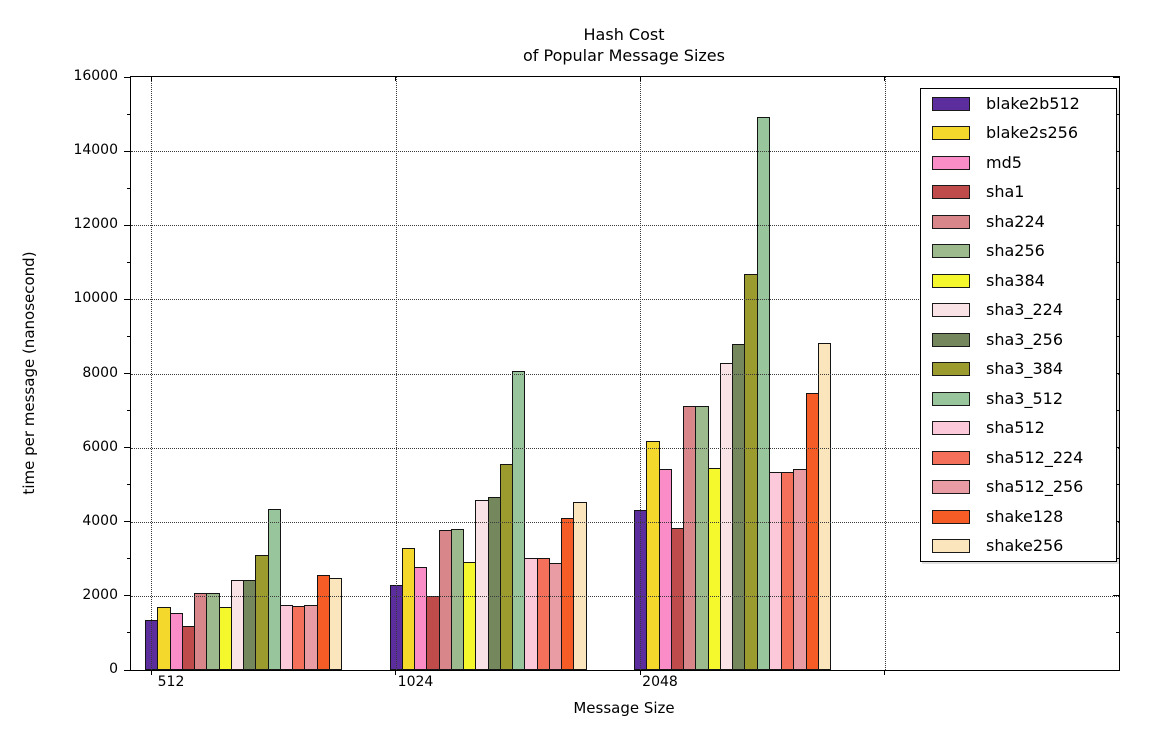  Describe the element at coordinates (1018, 370) in the screenshot. I see `legend-item-sha3_384: sha3_384` at that location.